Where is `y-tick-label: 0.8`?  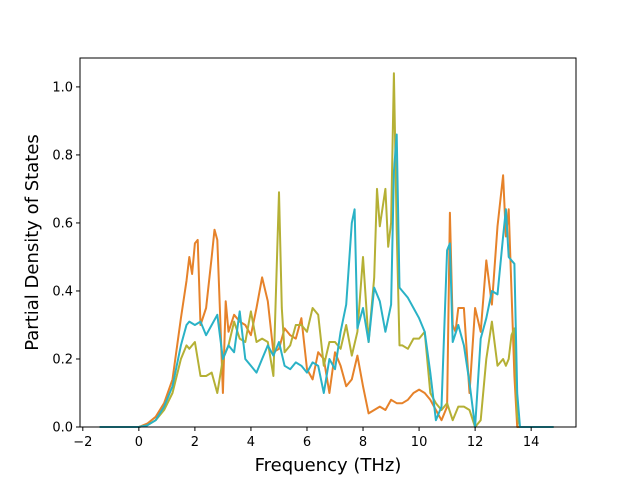 y-tick-label: 0.8 is located at coordinates (62, 155).